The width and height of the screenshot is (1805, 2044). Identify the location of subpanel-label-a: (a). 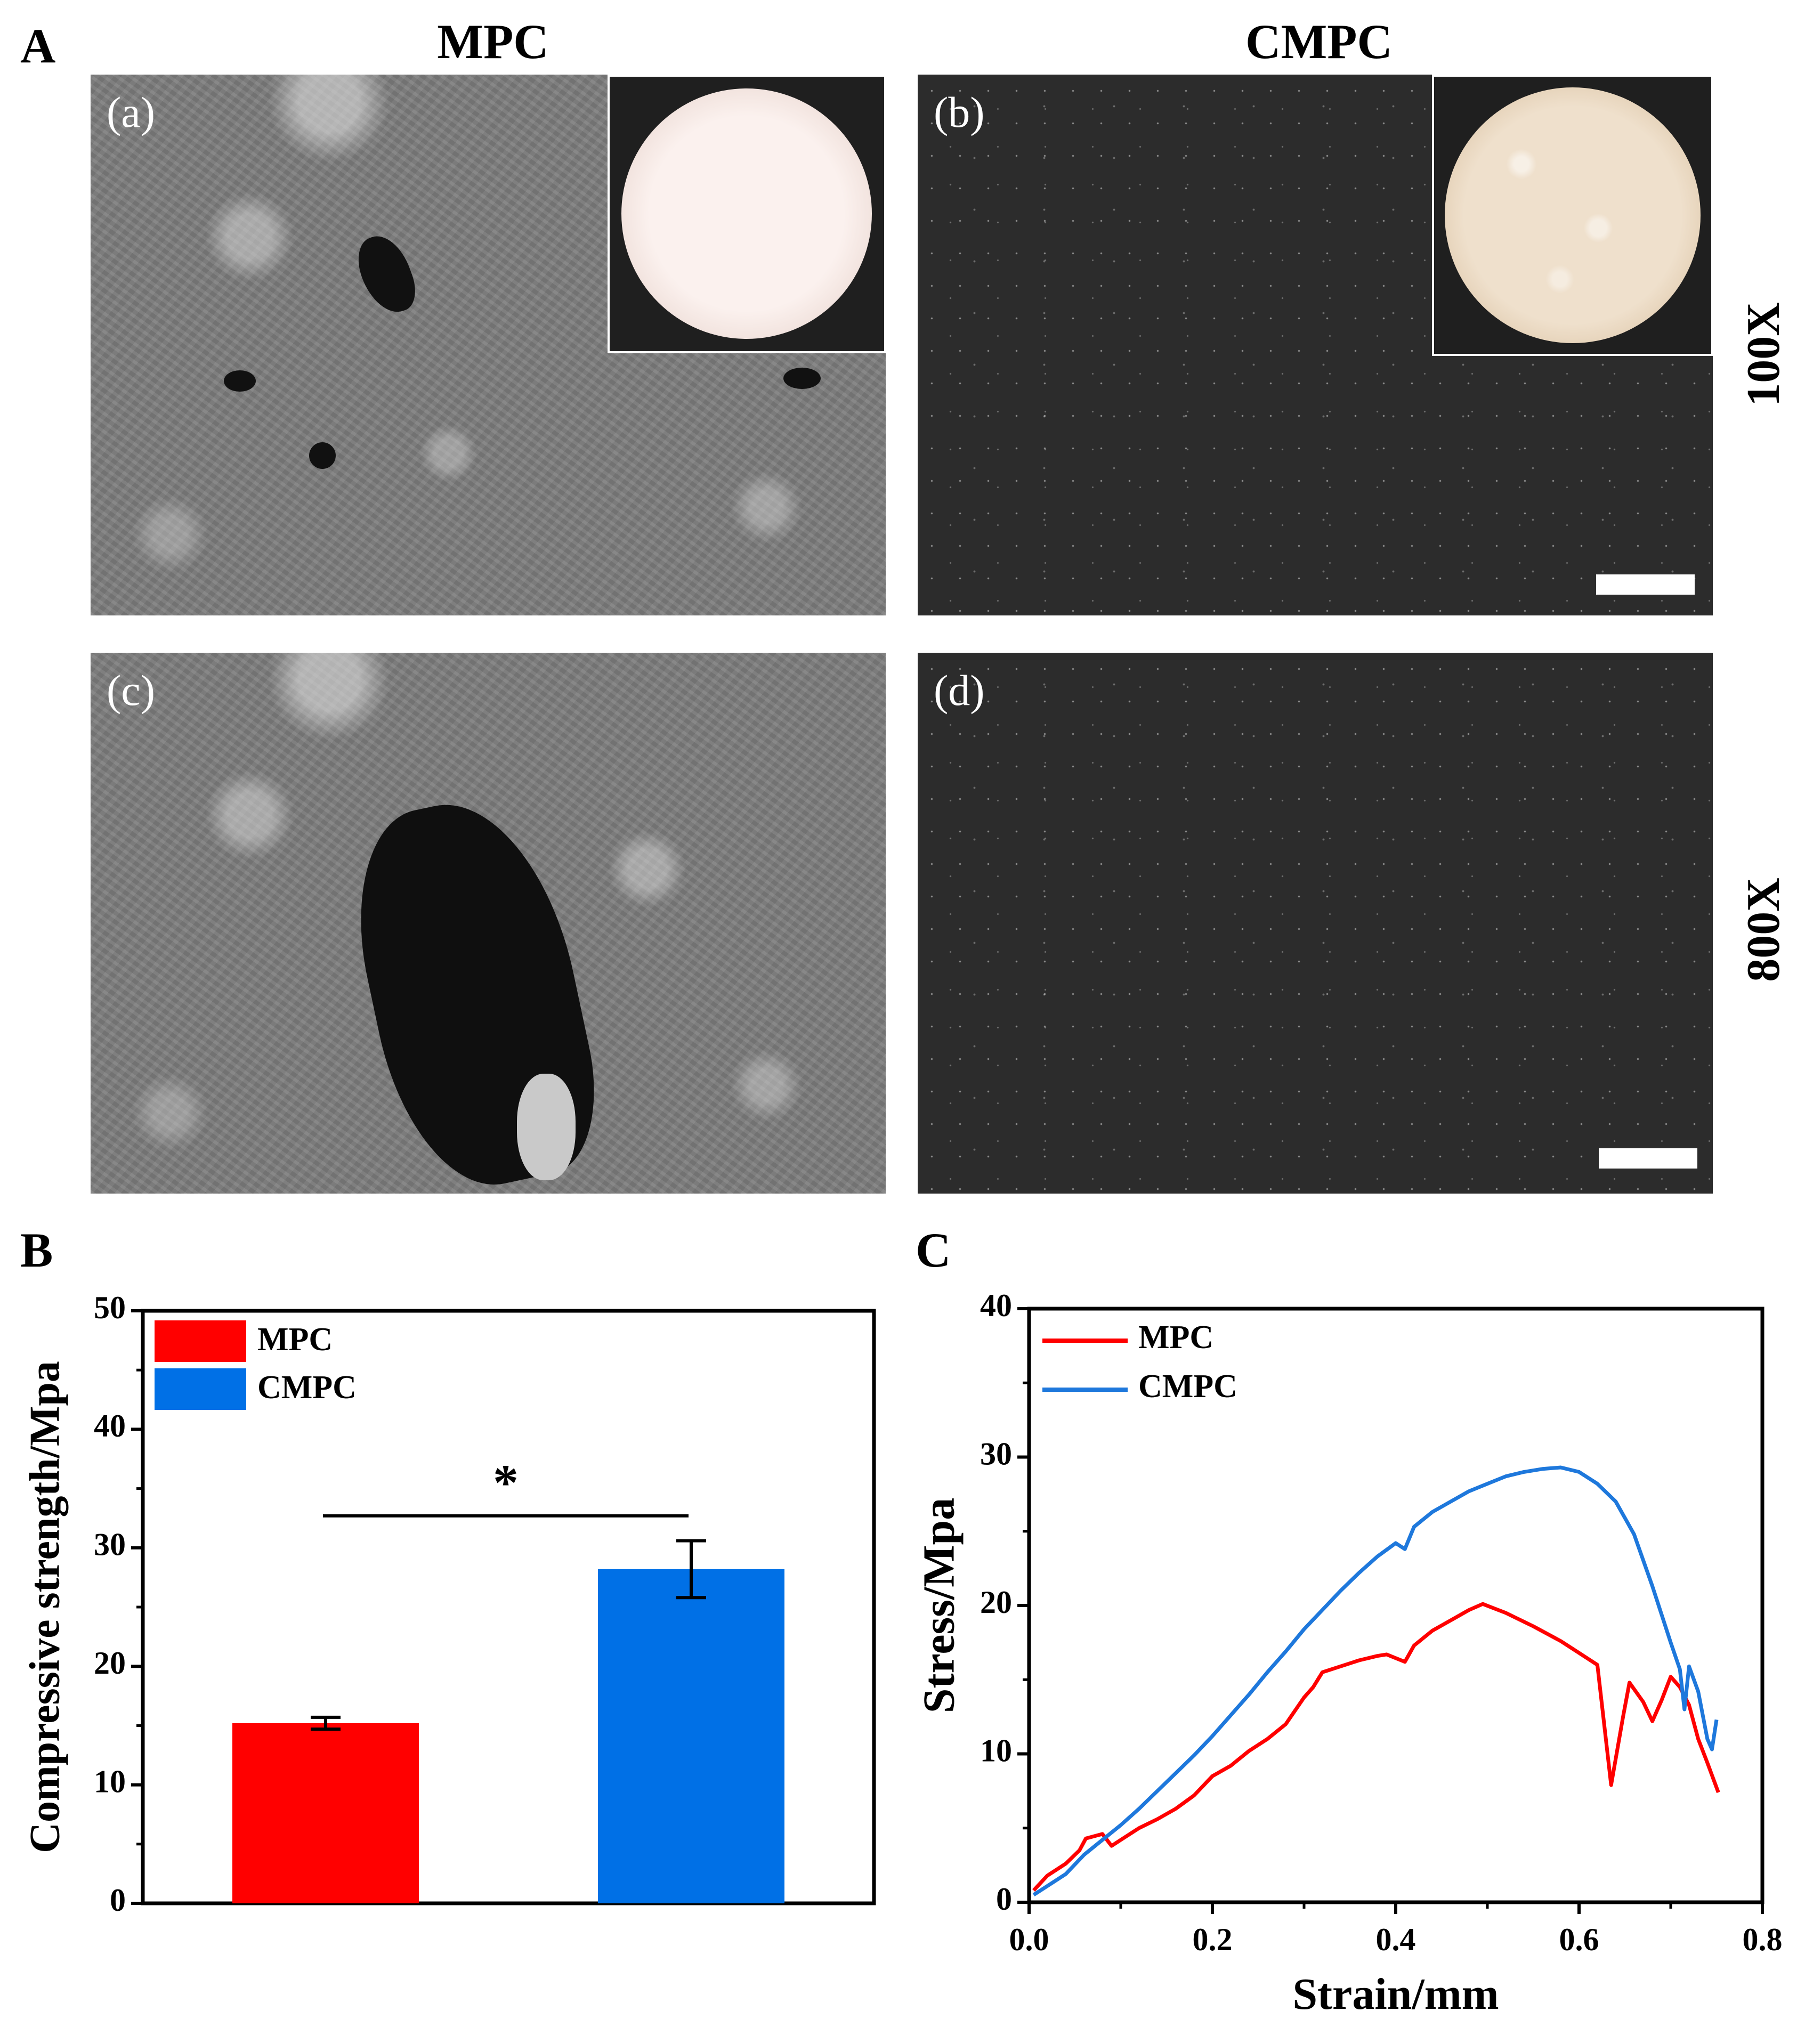
(131, 112).